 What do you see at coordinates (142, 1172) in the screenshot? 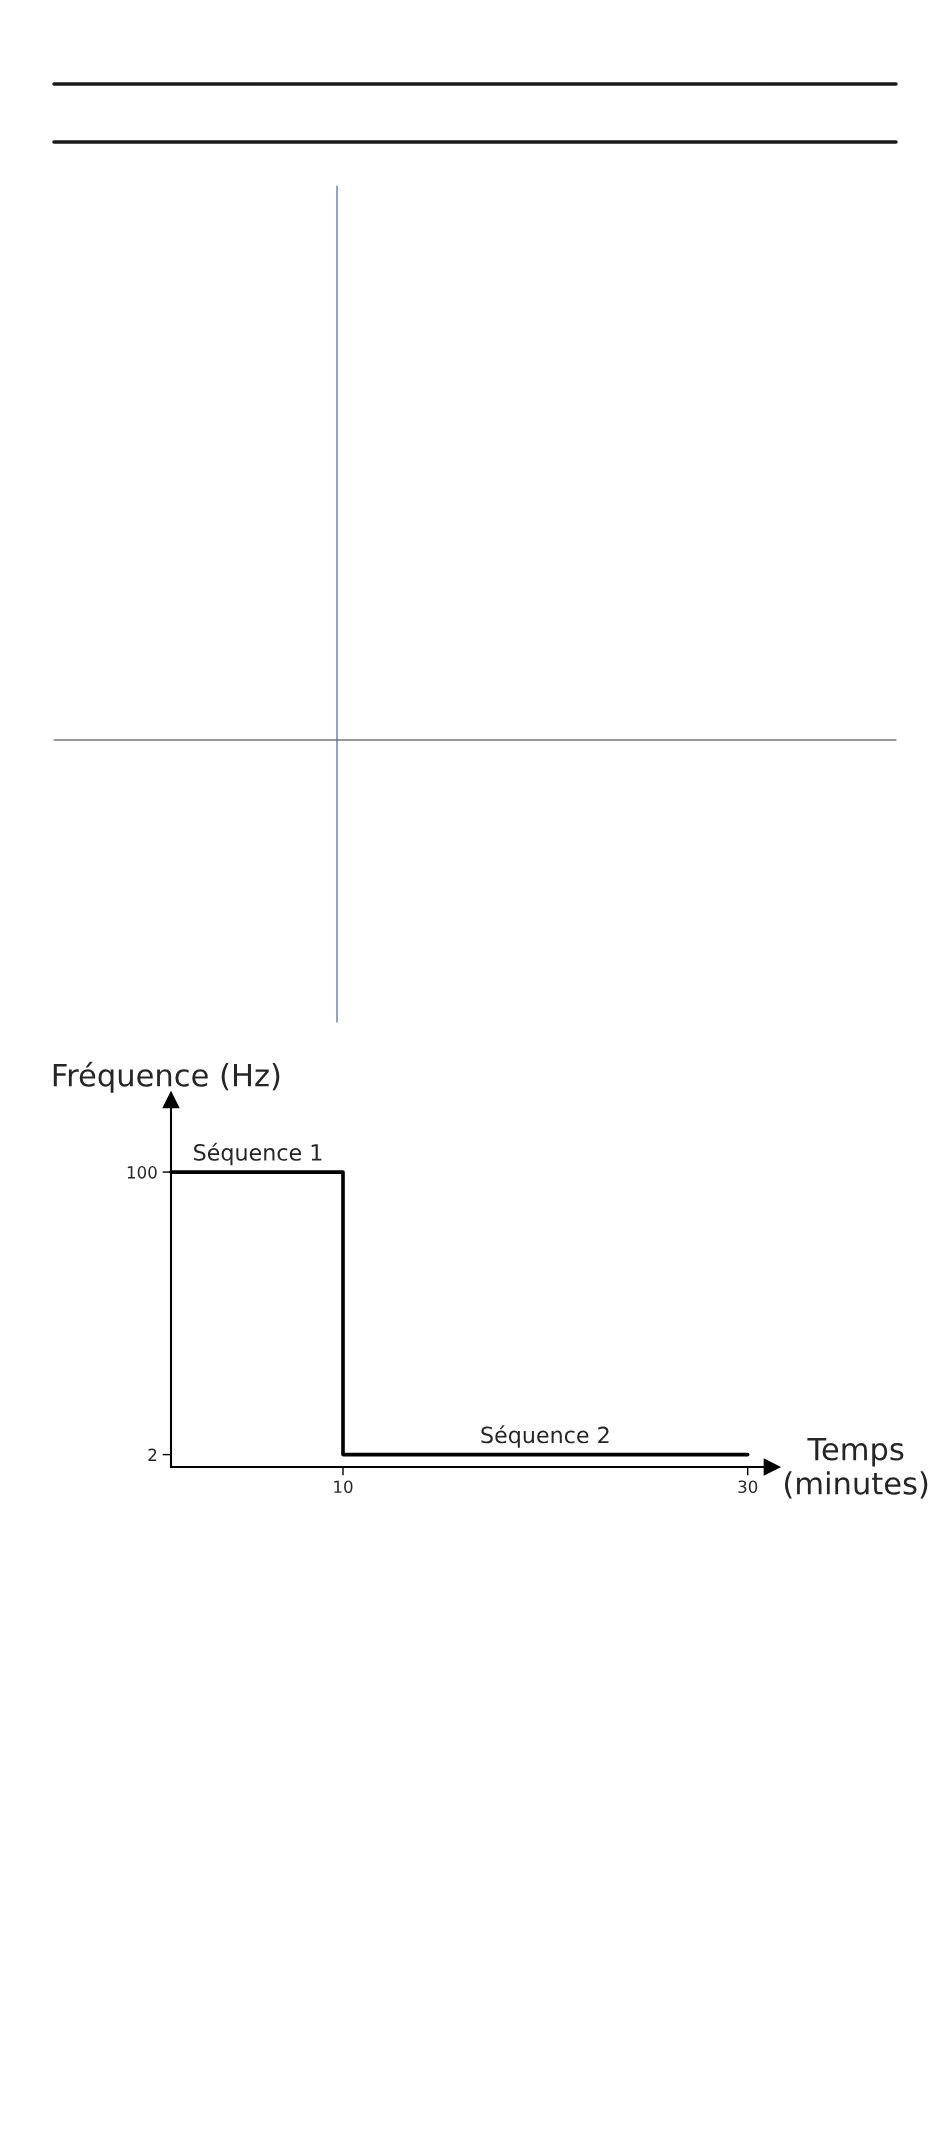
I see `y-tick-label: 100` at bounding box center [142, 1172].